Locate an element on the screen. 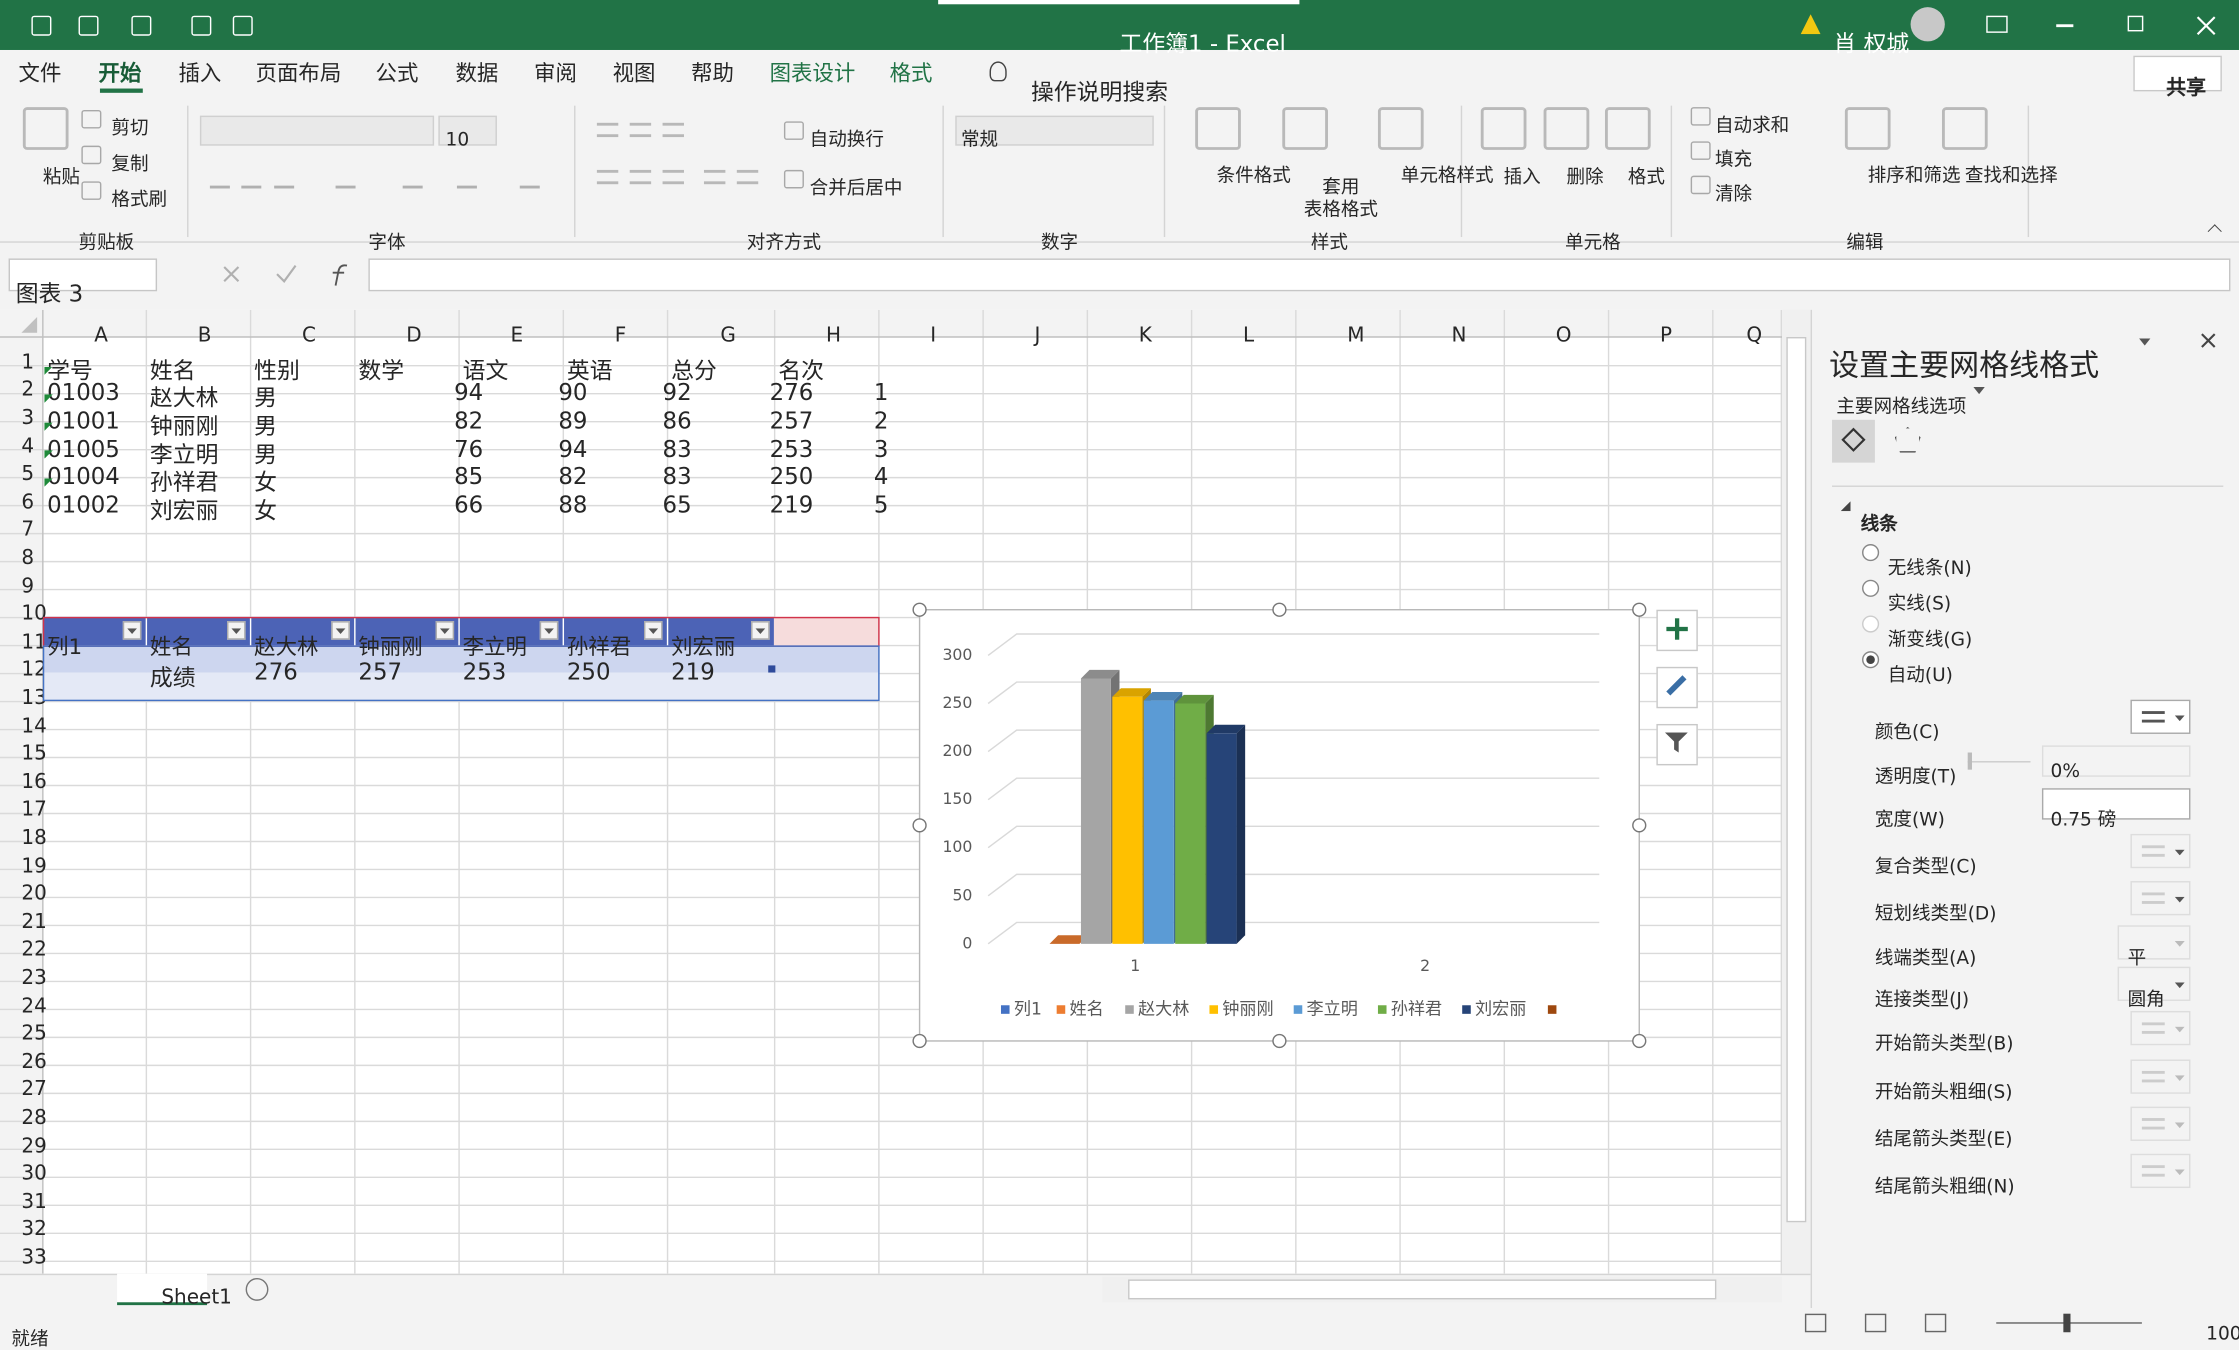  column-header: I is located at coordinates (933, 335).